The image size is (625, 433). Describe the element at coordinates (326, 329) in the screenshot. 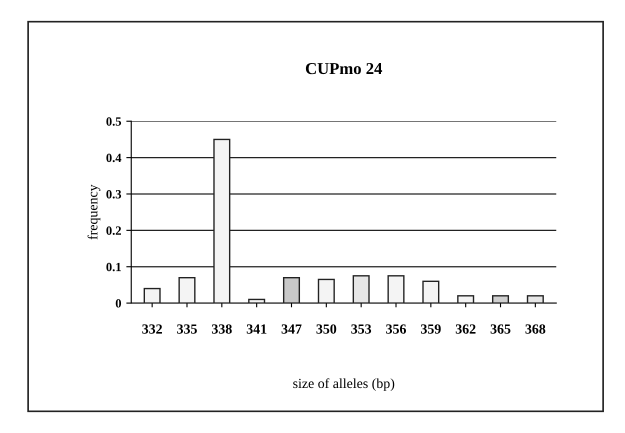

I see `x-tick-label: 350` at that location.